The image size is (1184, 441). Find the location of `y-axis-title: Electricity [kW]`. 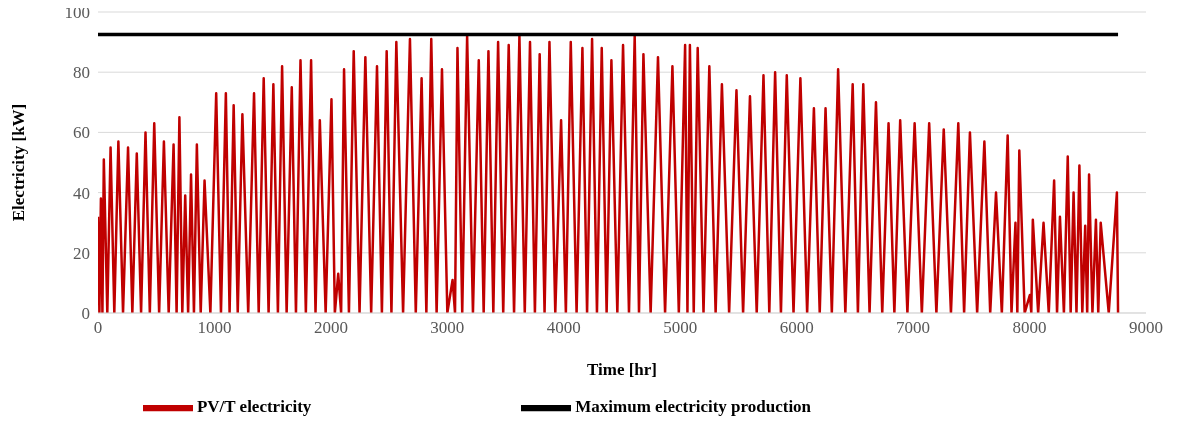

y-axis-title: Electricity [kW] is located at coordinates (19, 162).